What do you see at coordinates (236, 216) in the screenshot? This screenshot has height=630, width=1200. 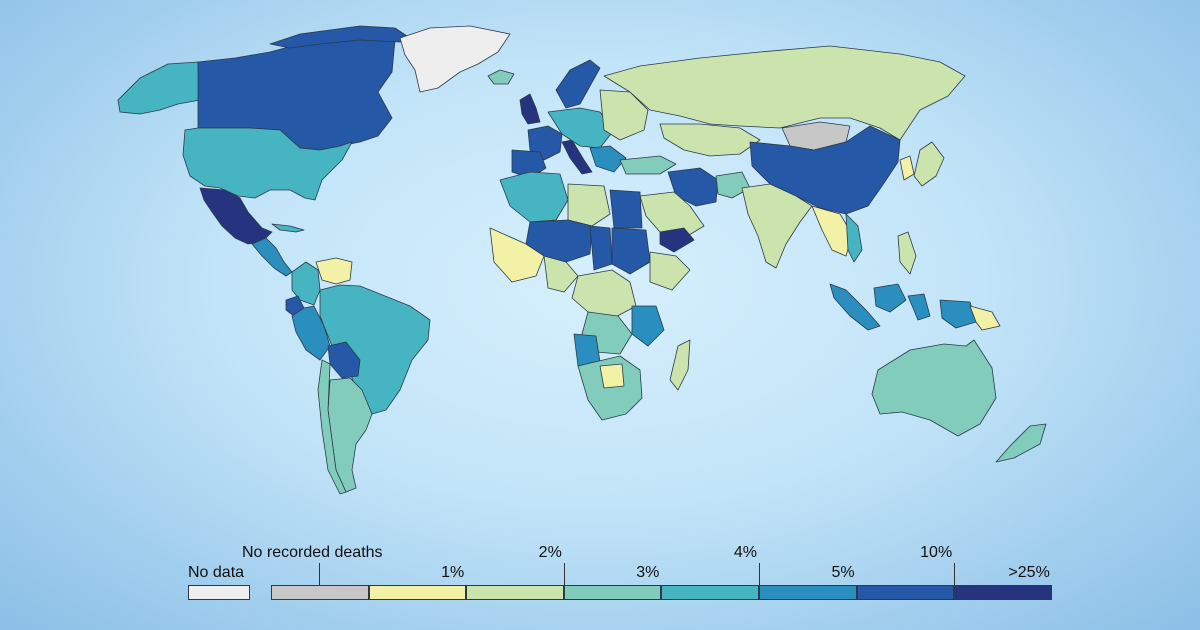 I see `country-mexico` at bounding box center [236, 216].